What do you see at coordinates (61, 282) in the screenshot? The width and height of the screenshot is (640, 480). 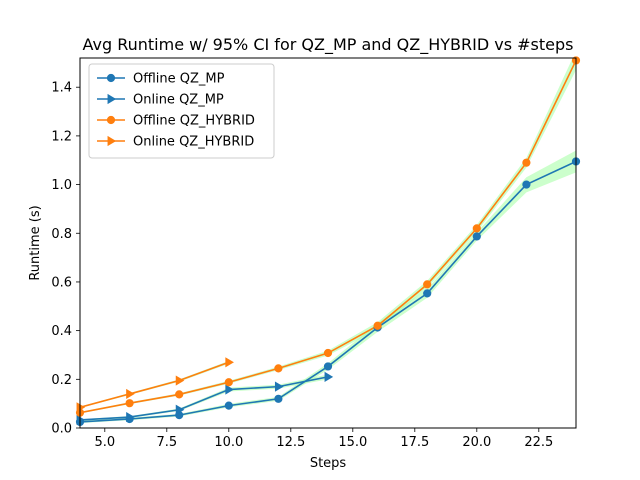 I see `y-tick-label: 0.6` at bounding box center [61, 282].